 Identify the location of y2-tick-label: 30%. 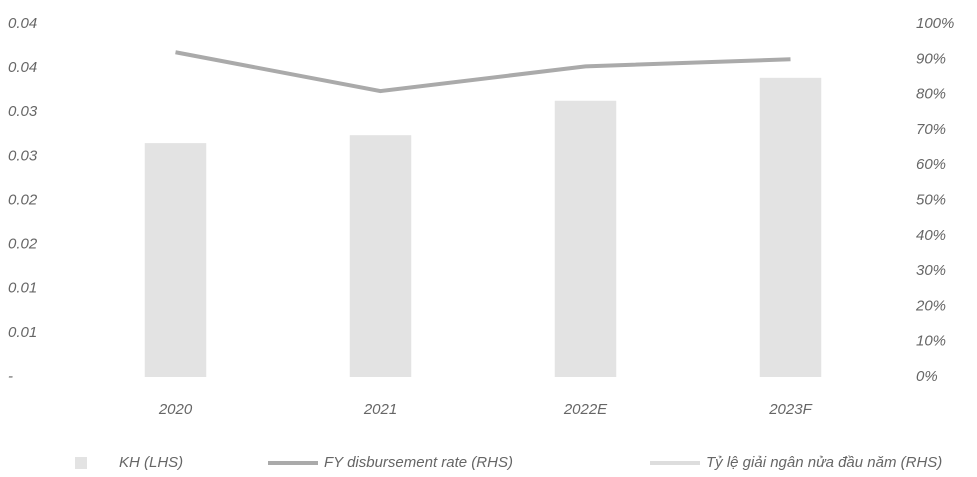
(931, 270).